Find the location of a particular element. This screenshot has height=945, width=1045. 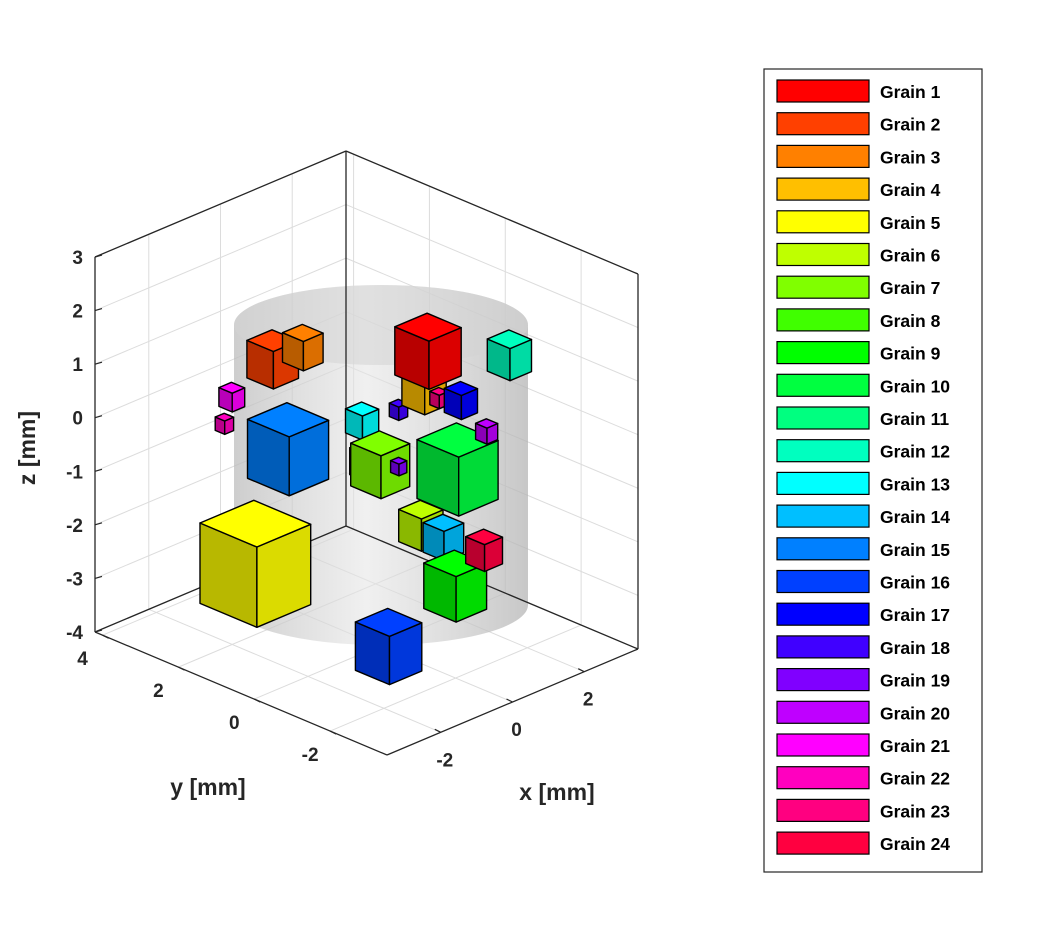

legend-entry-22: Grain 22 is located at coordinates (863, 778).